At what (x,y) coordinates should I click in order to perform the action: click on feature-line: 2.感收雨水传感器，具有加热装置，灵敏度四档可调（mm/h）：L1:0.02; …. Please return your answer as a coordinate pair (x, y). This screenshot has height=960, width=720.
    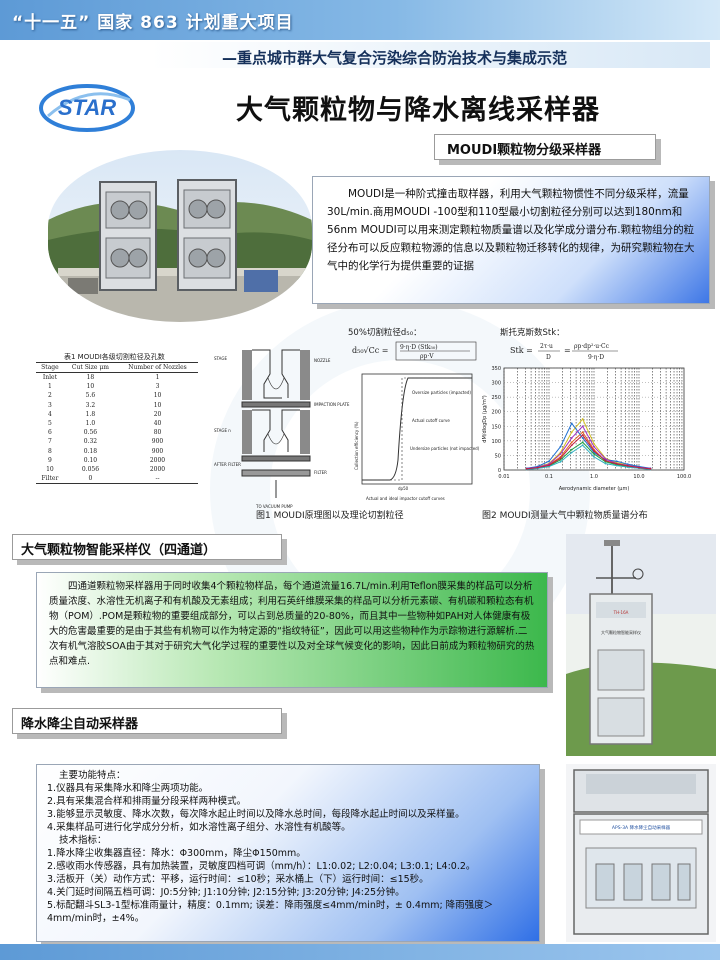
    Looking at the image, I should click on (261, 866).